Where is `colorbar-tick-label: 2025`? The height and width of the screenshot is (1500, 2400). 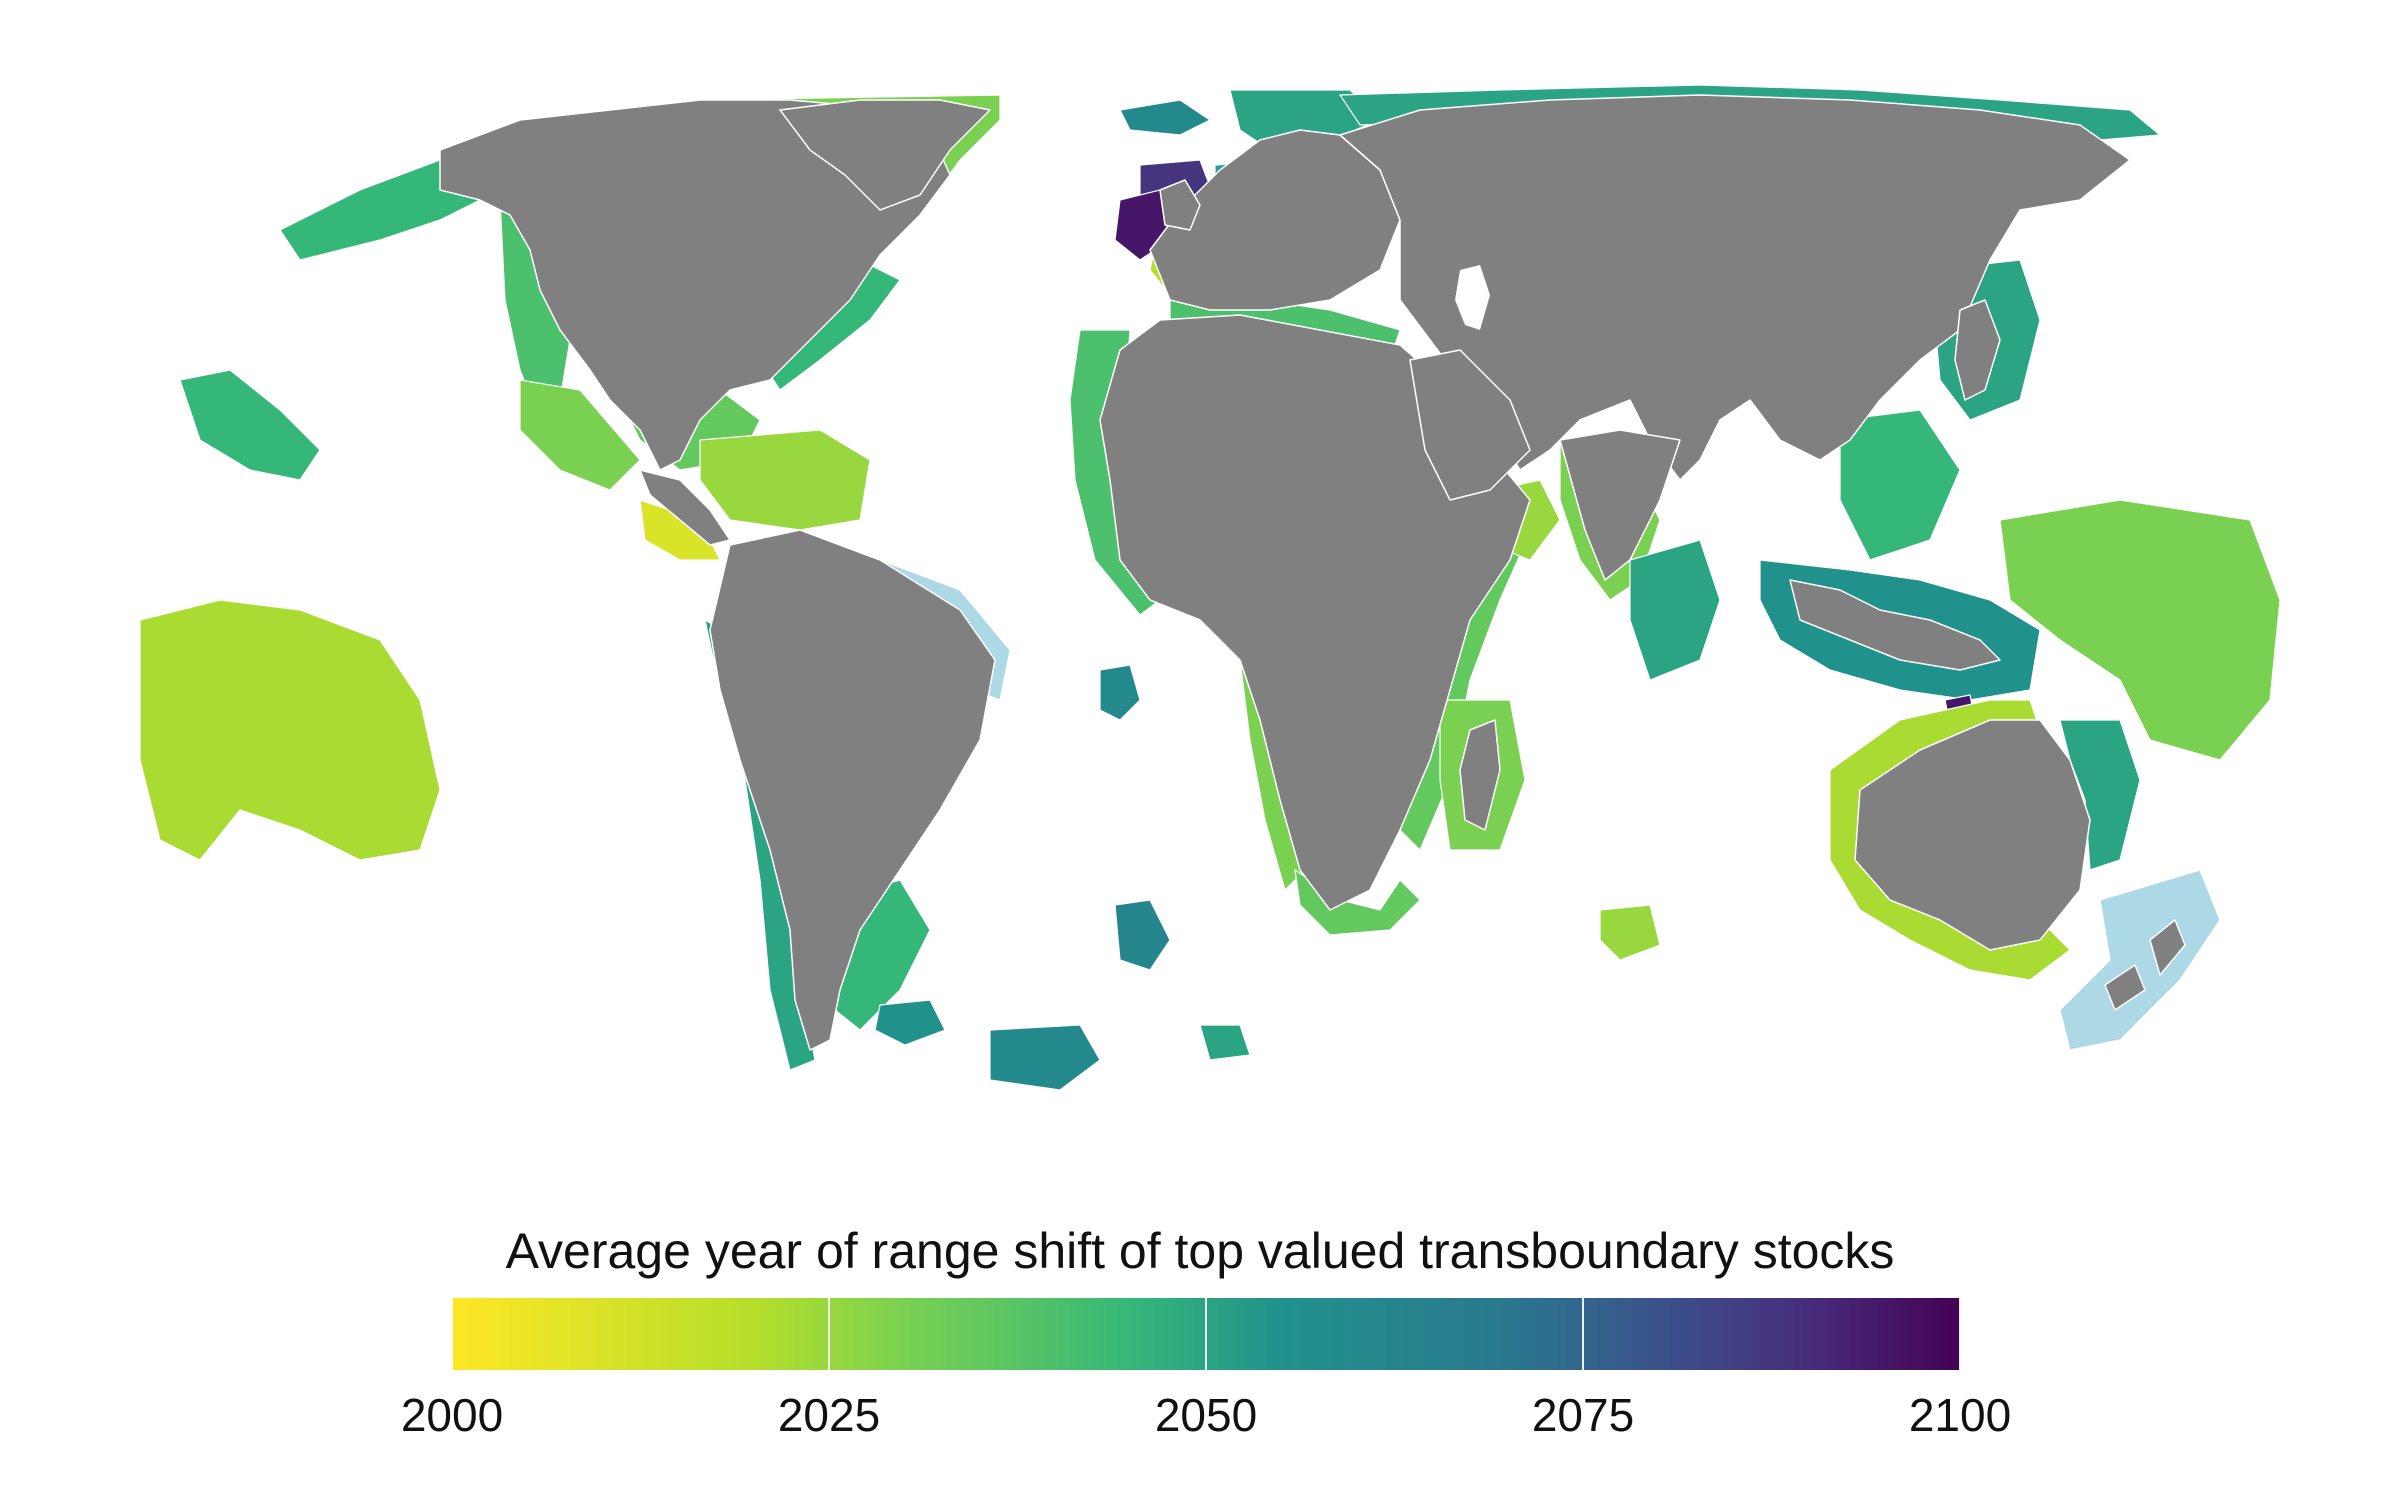 colorbar-tick-label: 2025 is located at coordinates (829, 1415).